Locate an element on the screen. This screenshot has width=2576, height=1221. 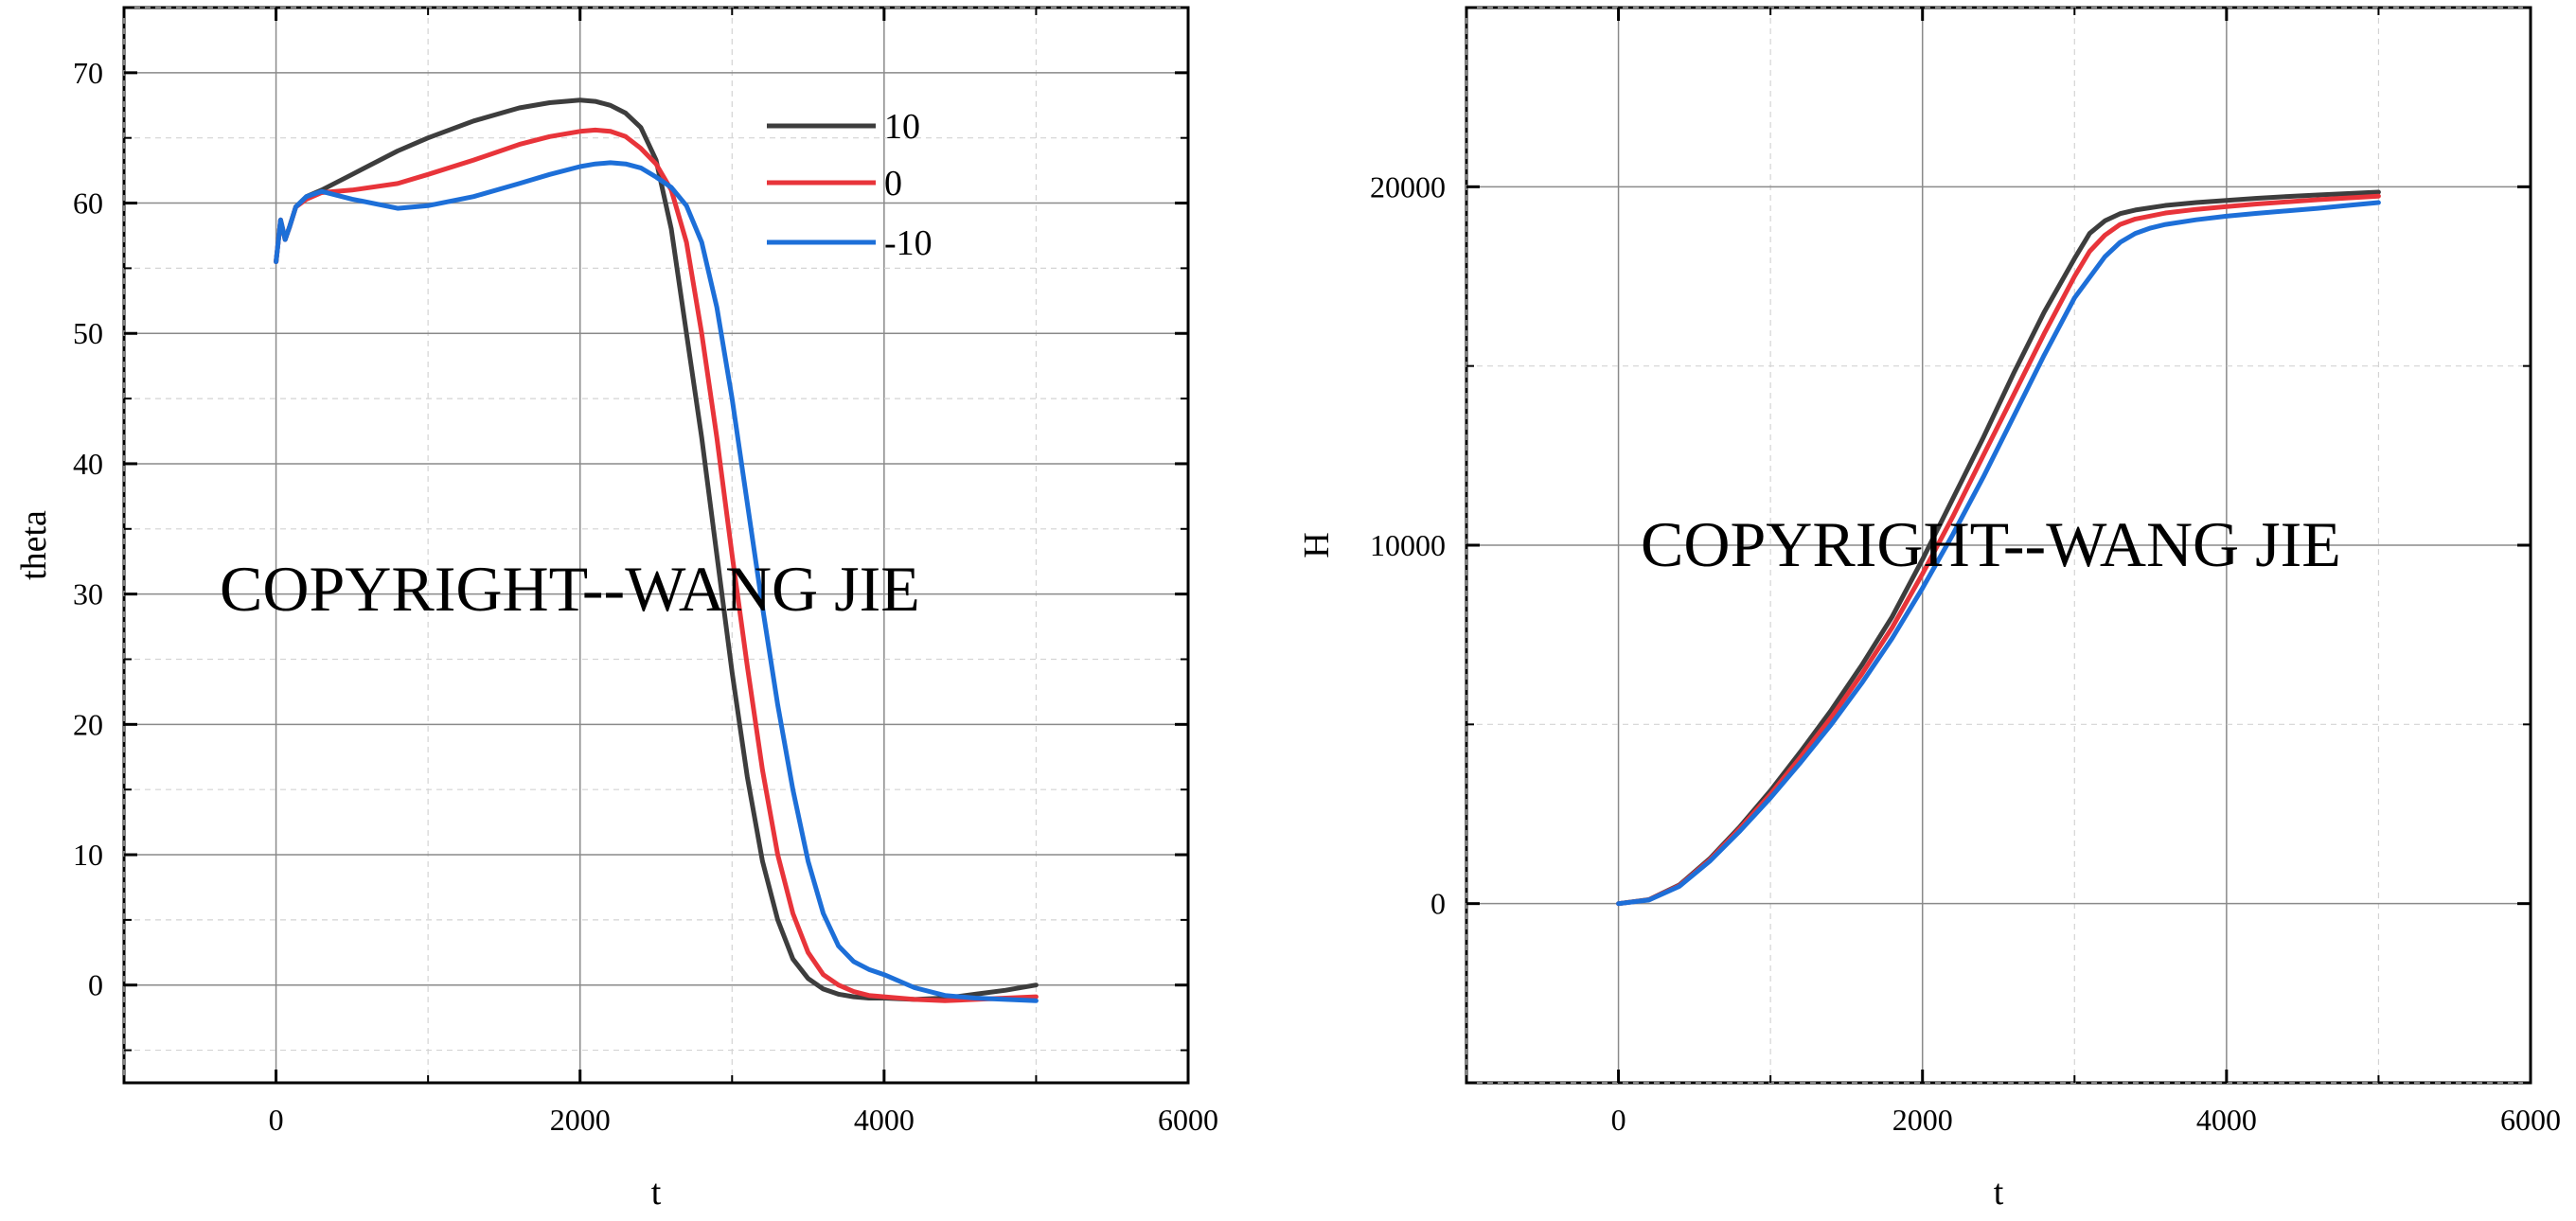
theta-y-tick-label: 50 is located at coordinates (88, 333).